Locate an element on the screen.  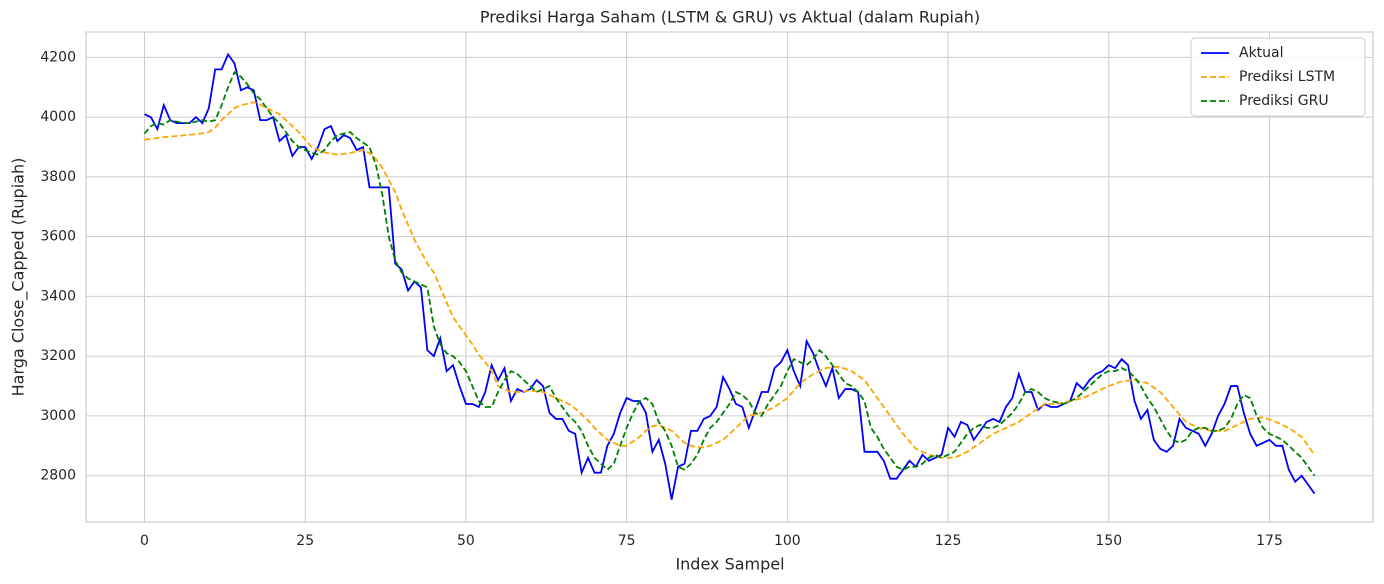
x-tick-label: 0 is located at coordinates (144, 541).